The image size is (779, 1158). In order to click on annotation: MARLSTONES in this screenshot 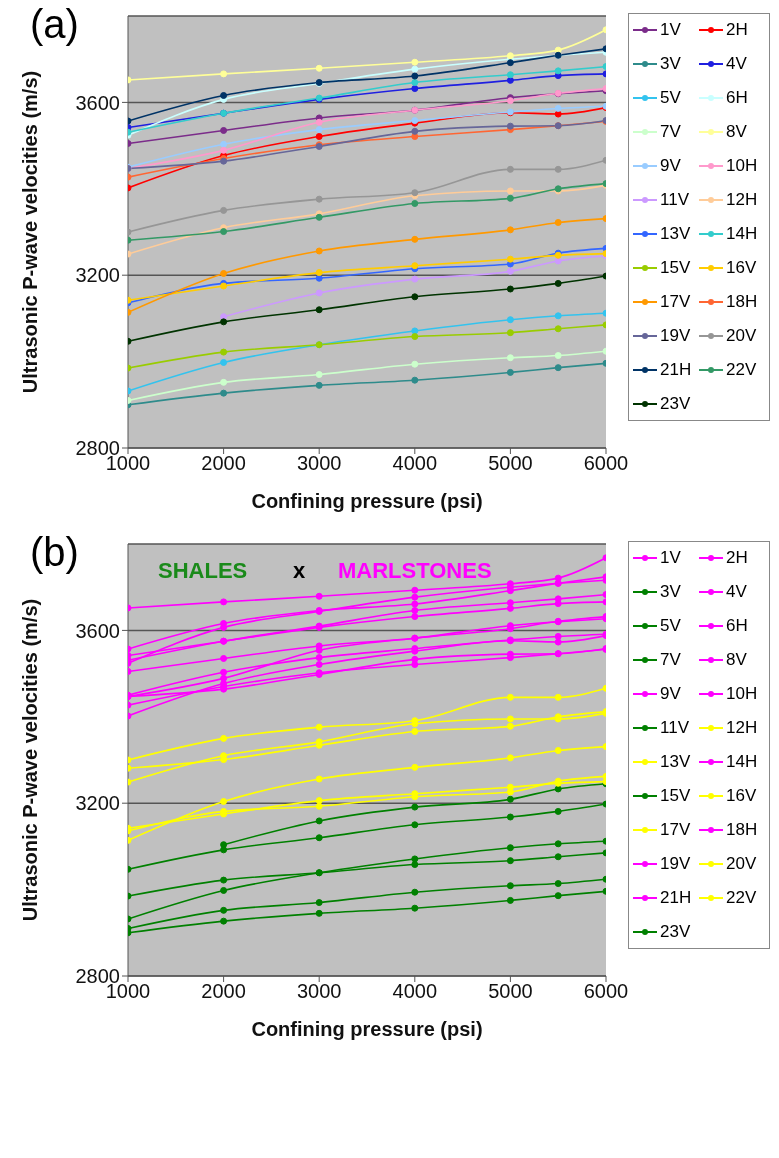, I will do `click(415, 571)`.